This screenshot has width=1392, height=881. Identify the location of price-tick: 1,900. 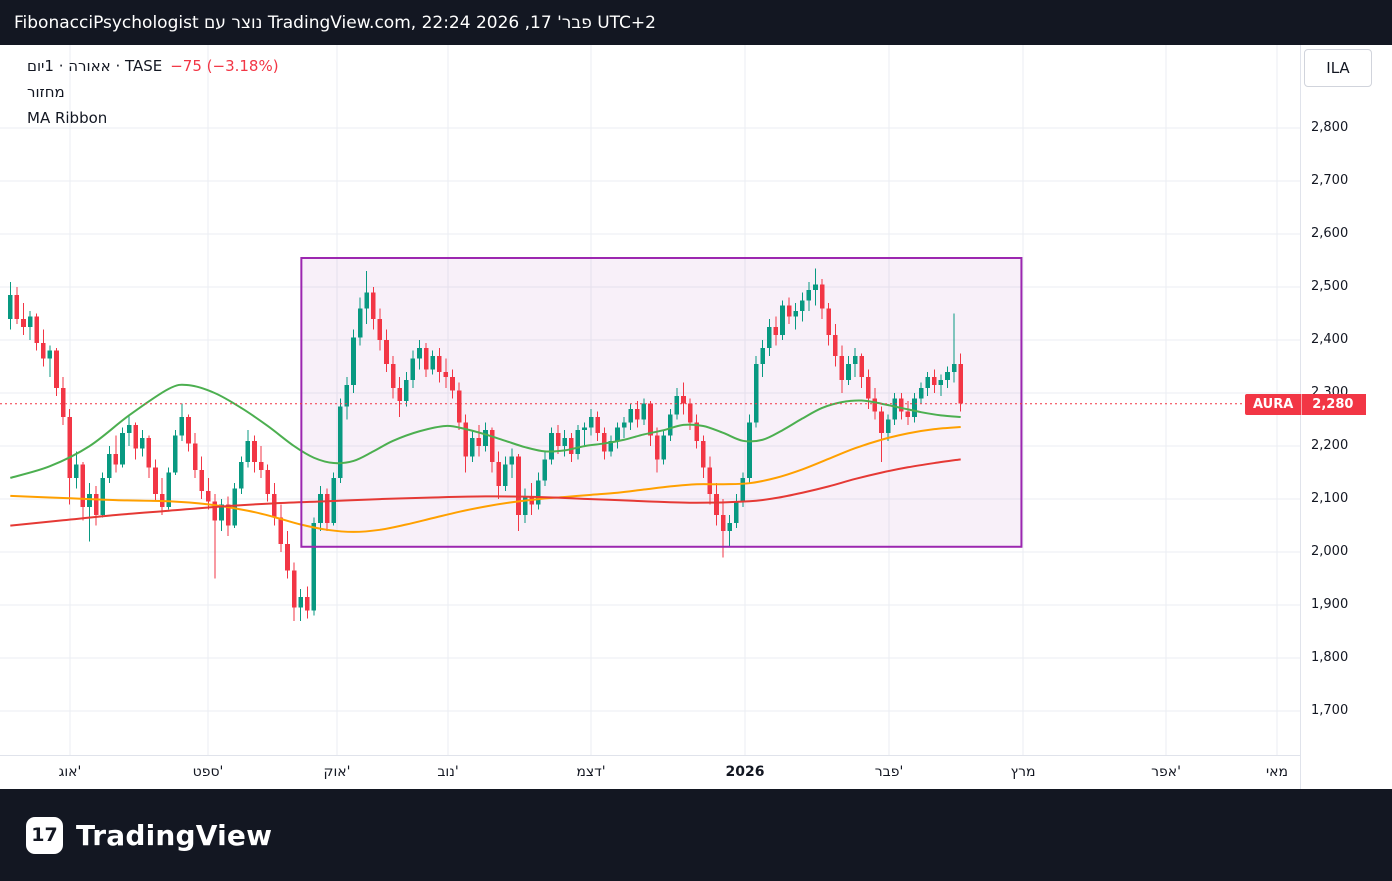
(1330, 605).